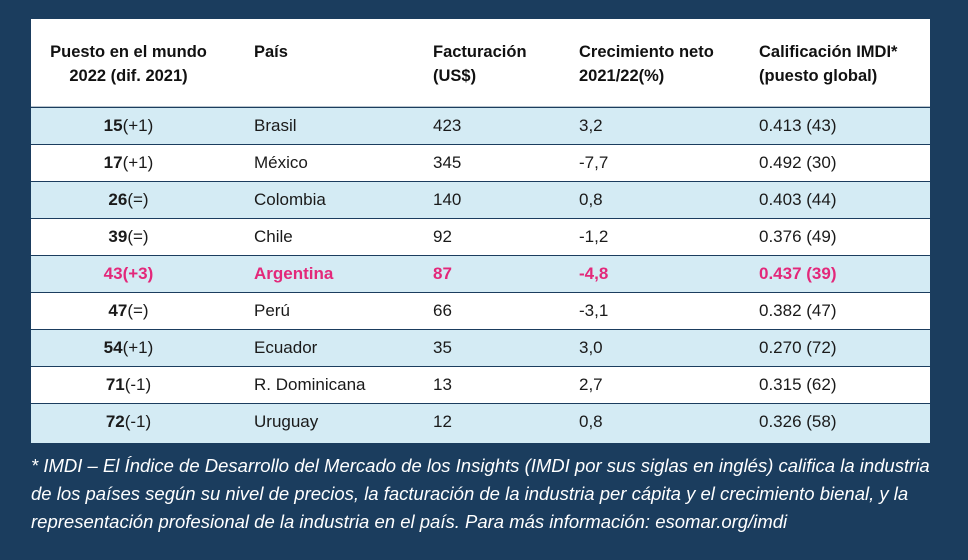 The width and height of the screenshot is (968, 560). What do you see at coordinates (290, 199) in the screenshot?
I see `country-cell: Colombia` at bounding box center [290, 199].